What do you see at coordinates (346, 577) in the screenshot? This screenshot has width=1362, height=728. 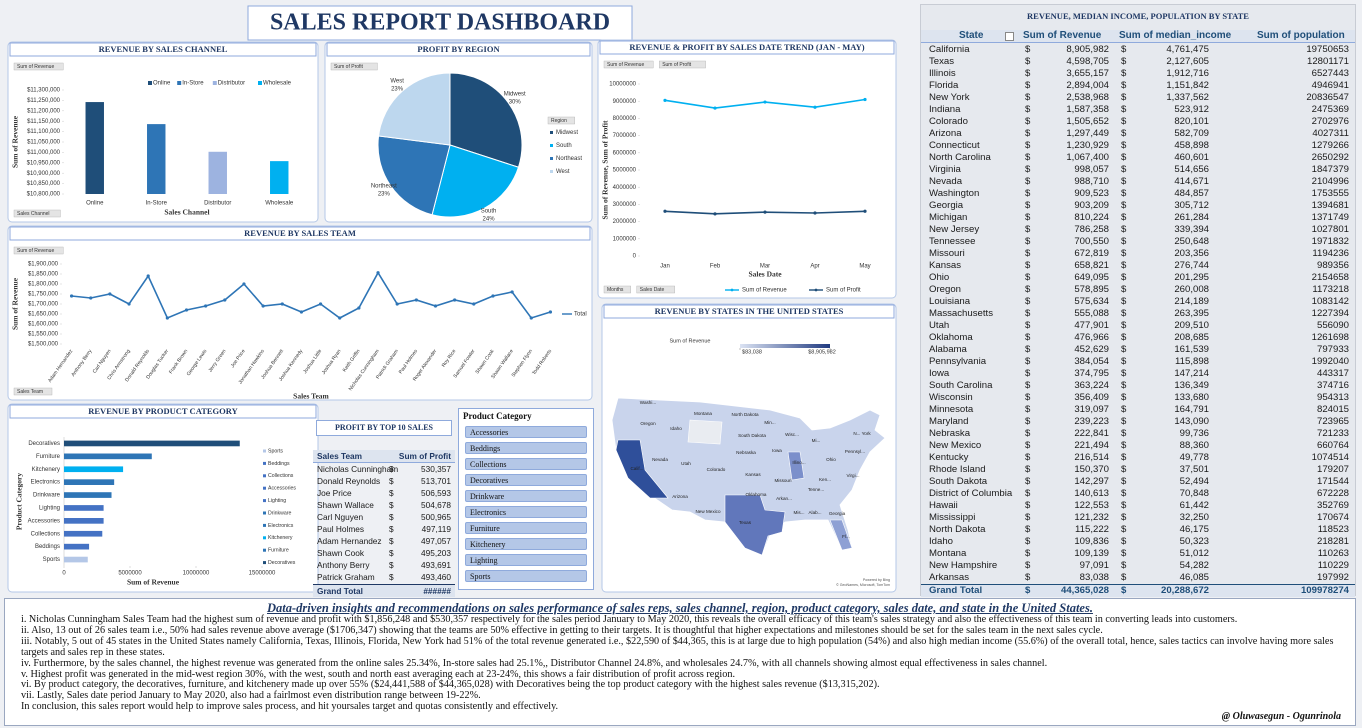 I see `name-cell: Patrick Graham` at bounding box center [346, 577].